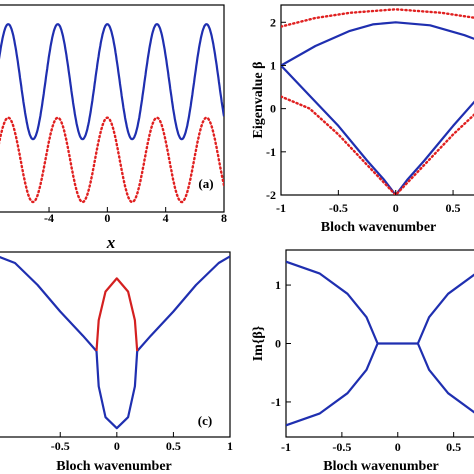 Image resolution: width=474 pixels, height=474 pixels. Describe the element at coordinates (49, 218) in the screenshot. I see `x-tick-label: -4` at that location.